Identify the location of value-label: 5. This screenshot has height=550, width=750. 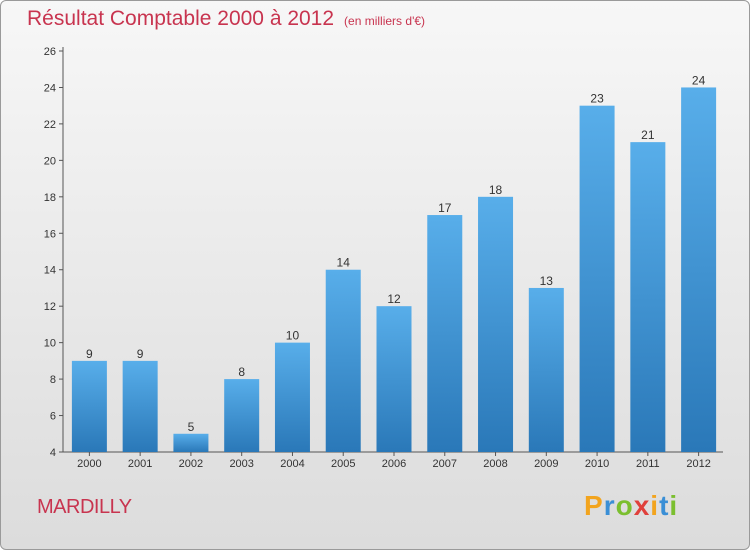
(191, 427).